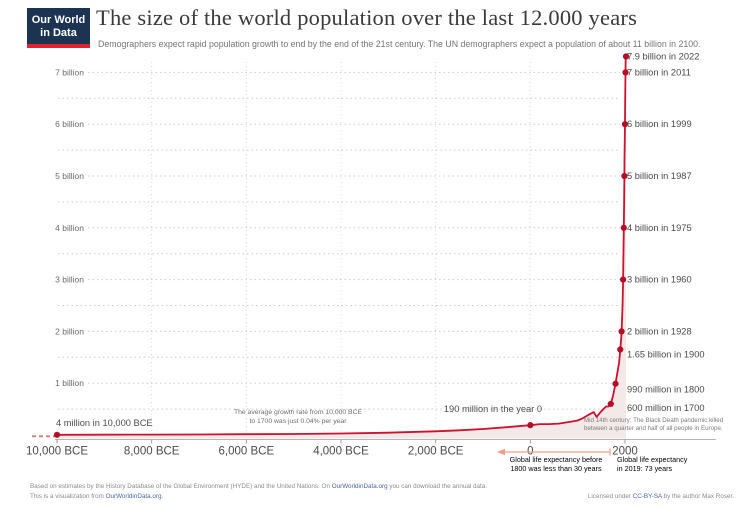 The image size is (749, 510). I want to click on footer-source-text-post: you can download the annual data., so click(437, 486).